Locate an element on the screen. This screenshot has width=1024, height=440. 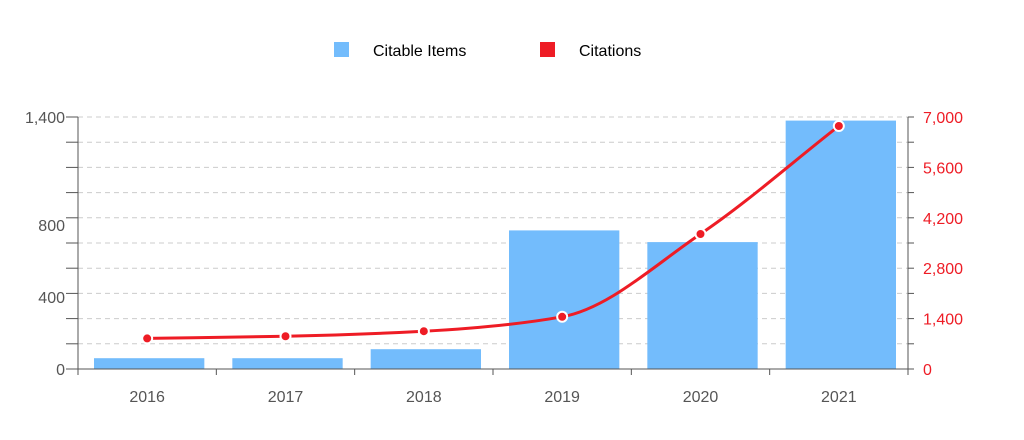
x-tick-label: 2018 is located at coordinates (424, 397).